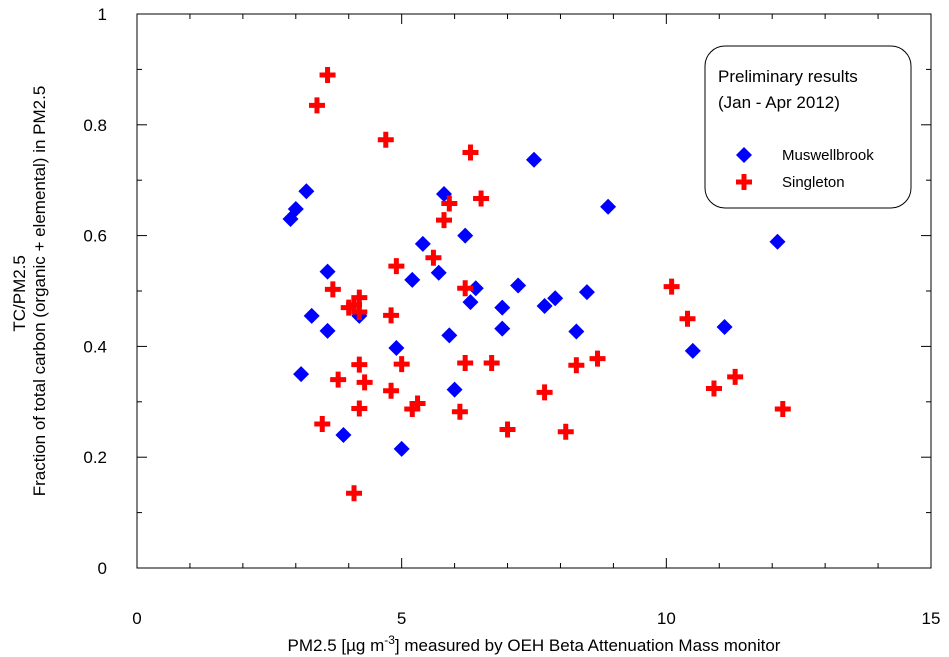 This screenshot has height=657, width=949. I want to click on y-axis-title-line-1: TC/PM2.5, so click(19, 293).